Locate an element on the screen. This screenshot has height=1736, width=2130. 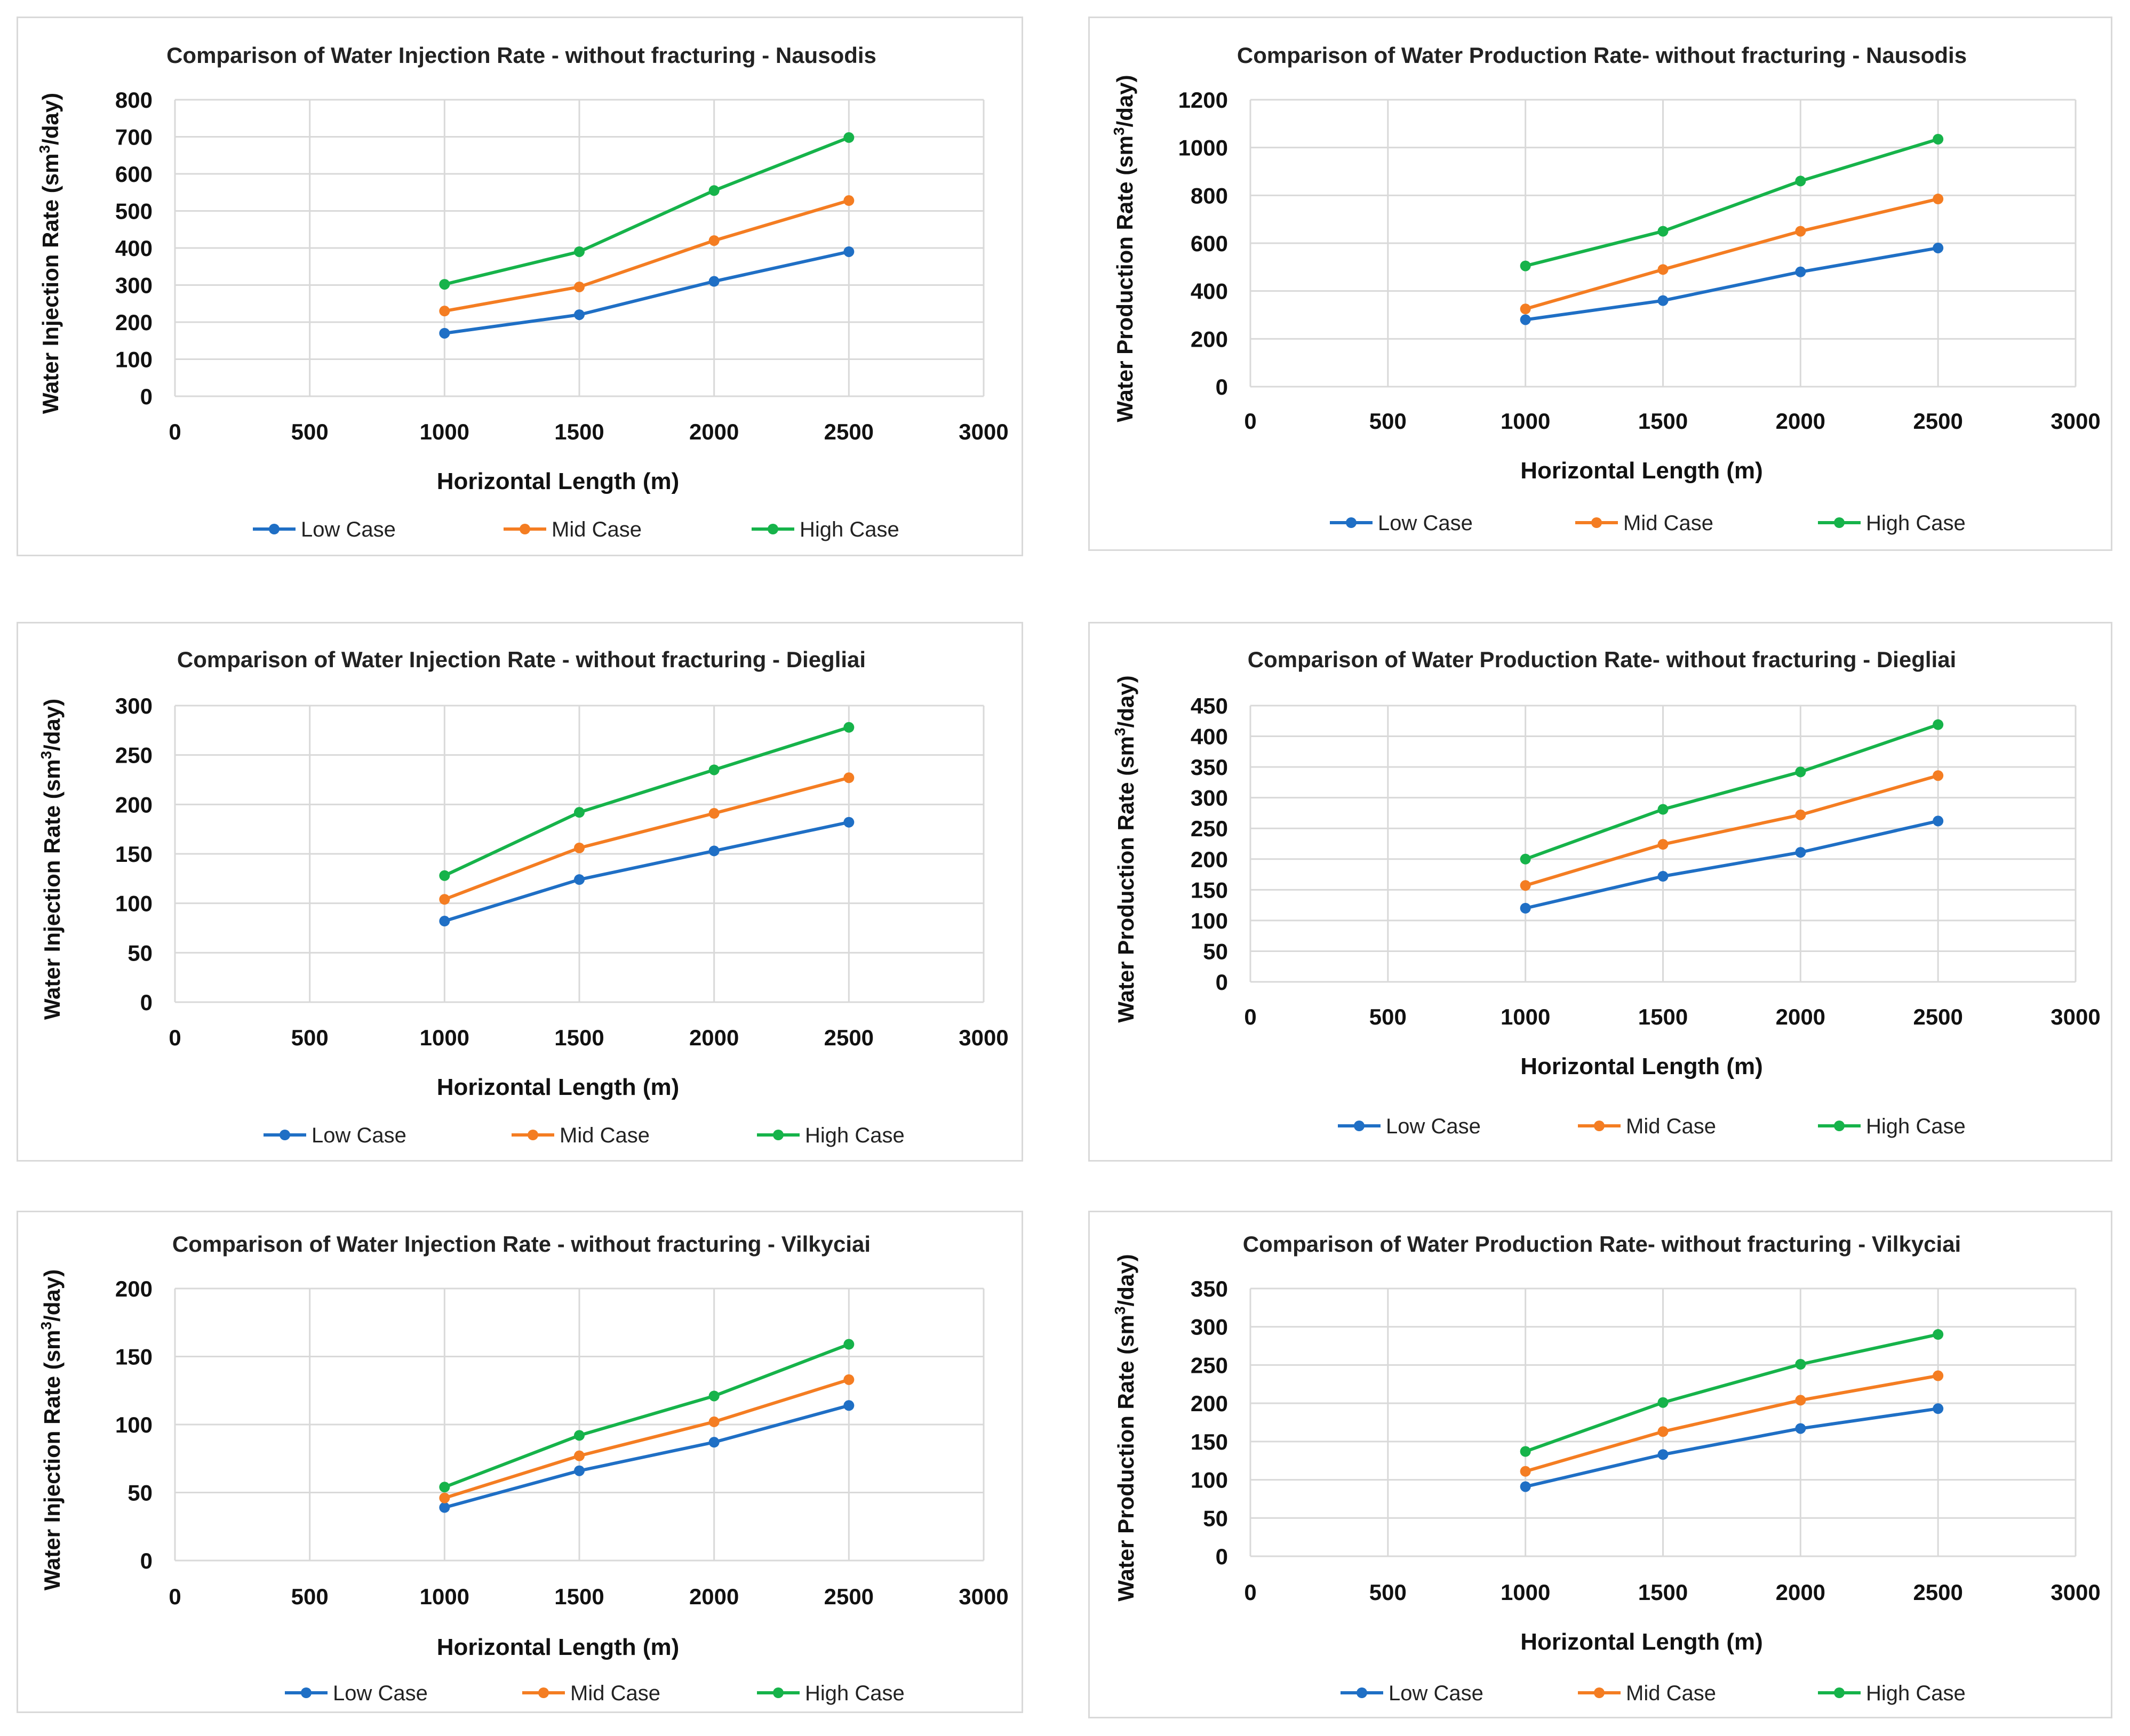
x-tick-label: 1000 is located at coordinates (444, 431).